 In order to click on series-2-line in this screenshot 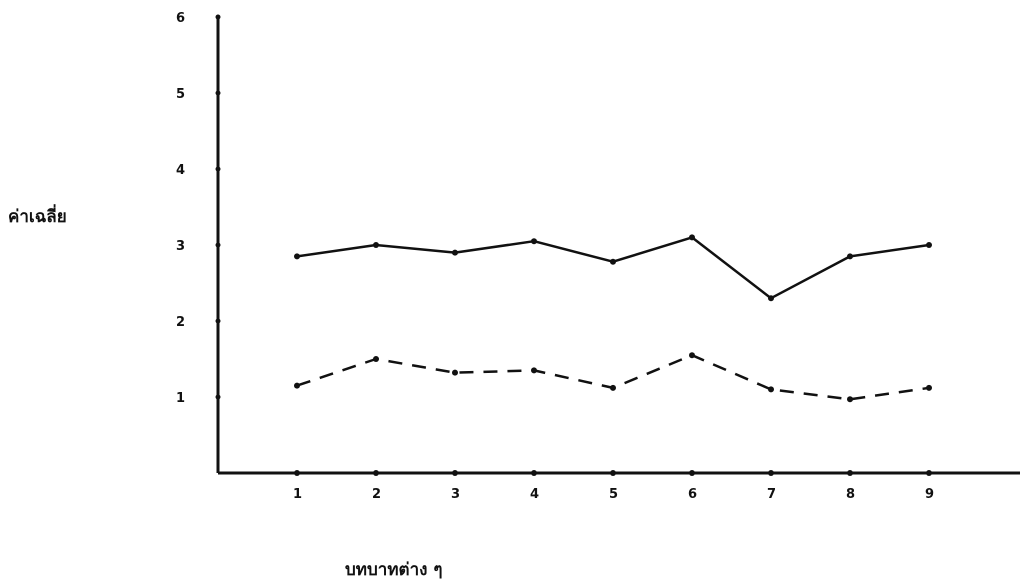, I will do `click(613, 377)`.